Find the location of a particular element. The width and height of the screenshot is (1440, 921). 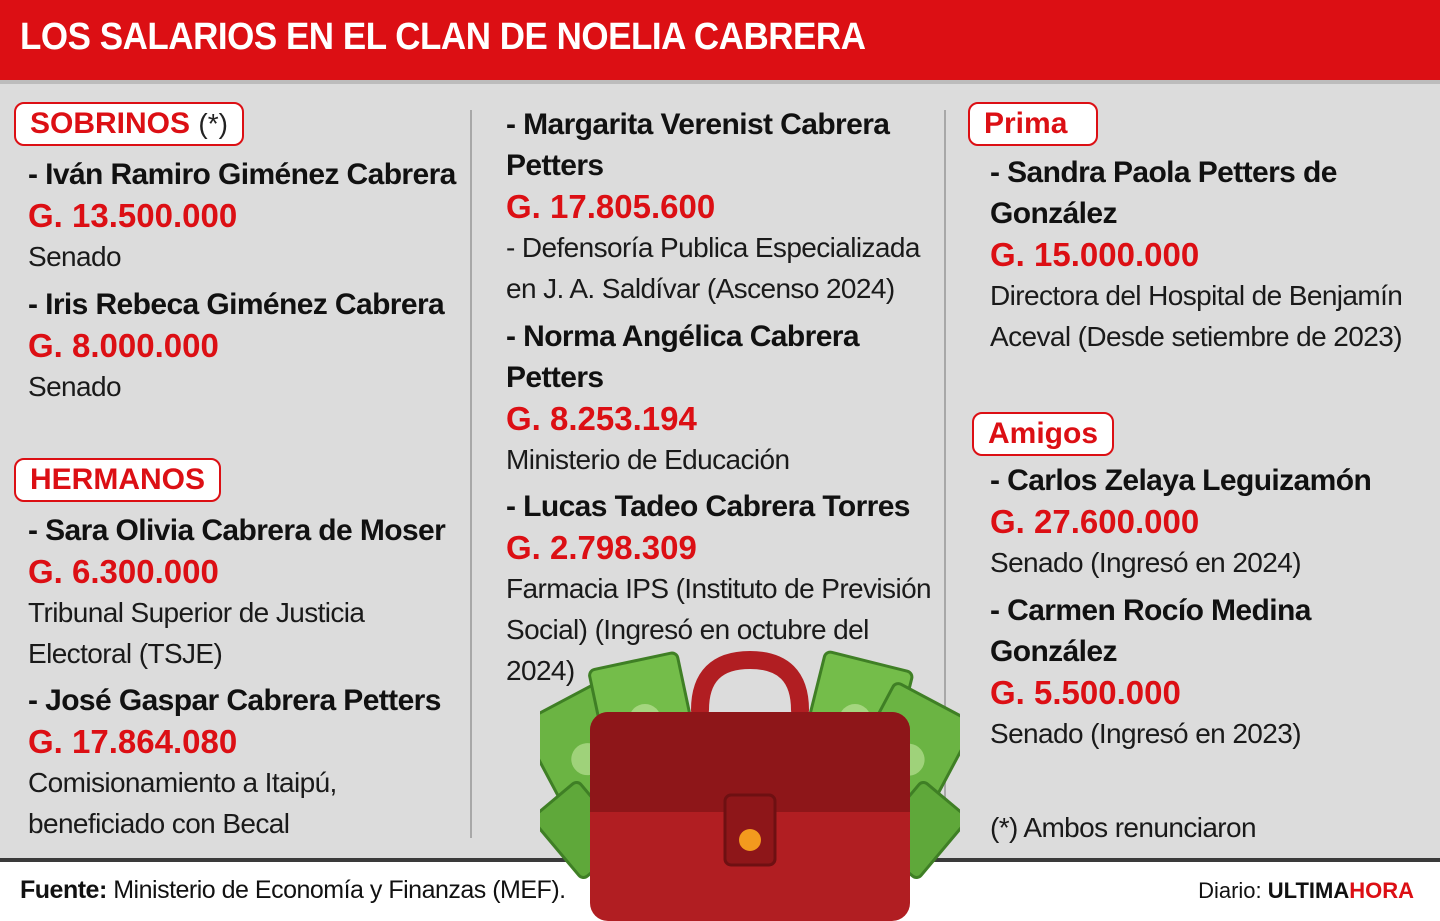

entry-place: Aceval (Desde setiembre de 2023) is located at coordinates (1196, 336).